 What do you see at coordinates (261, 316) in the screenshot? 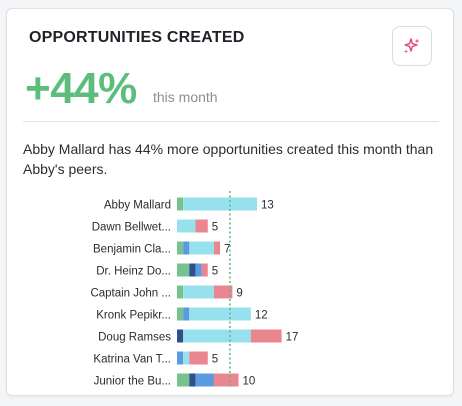
I see `bar-value-label: 12` at bounding box center [261, 316].